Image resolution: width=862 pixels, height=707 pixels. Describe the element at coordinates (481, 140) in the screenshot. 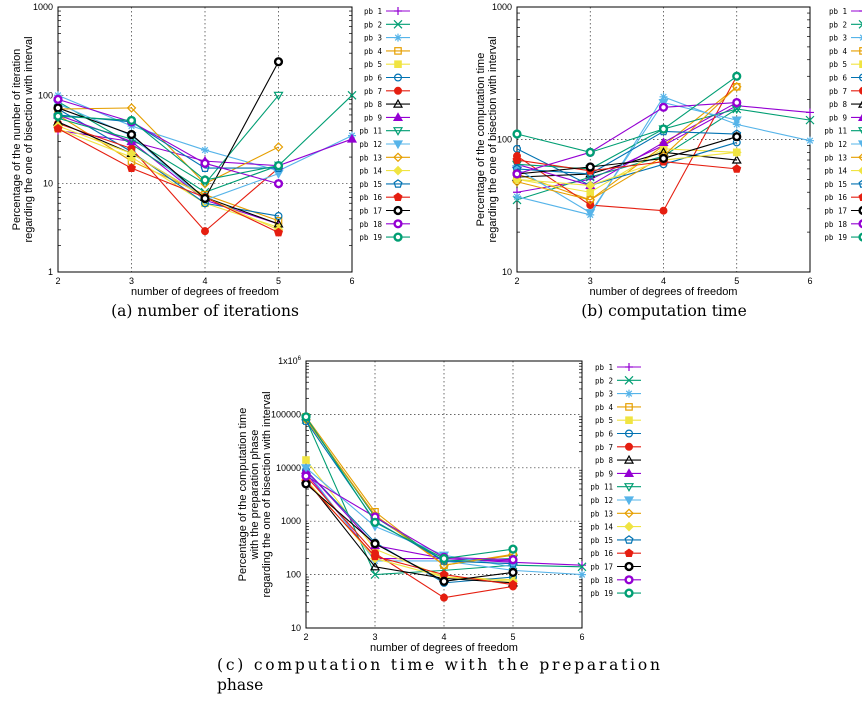

I see `y-axis-label: Percentage of the computation time` at that location.